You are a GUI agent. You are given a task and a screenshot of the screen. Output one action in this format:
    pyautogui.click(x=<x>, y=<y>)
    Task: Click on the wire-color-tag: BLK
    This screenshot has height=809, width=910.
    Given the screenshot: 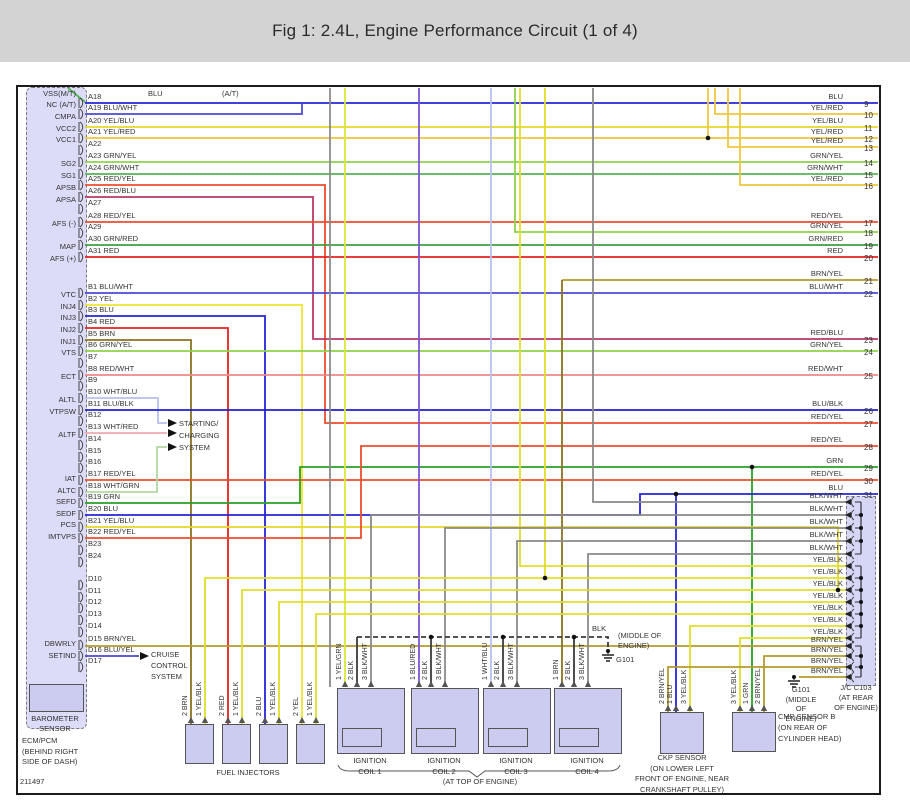 What is the action you would take?
    pyautogui.click(x=599, y=628)
    